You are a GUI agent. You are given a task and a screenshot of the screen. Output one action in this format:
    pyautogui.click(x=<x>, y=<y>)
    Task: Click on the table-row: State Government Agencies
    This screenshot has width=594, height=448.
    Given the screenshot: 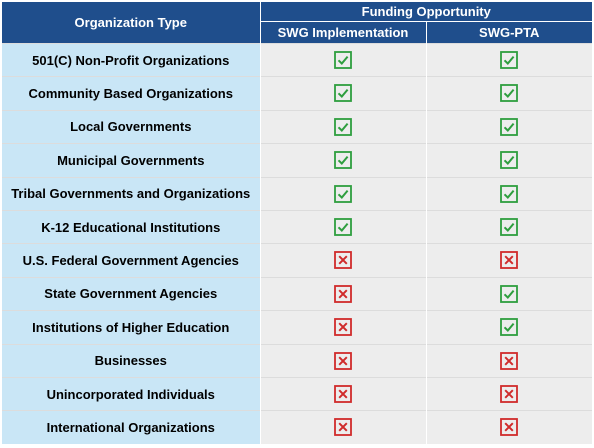 What is the action you would take?
    pyautogui.click(x=297, y=293)
    